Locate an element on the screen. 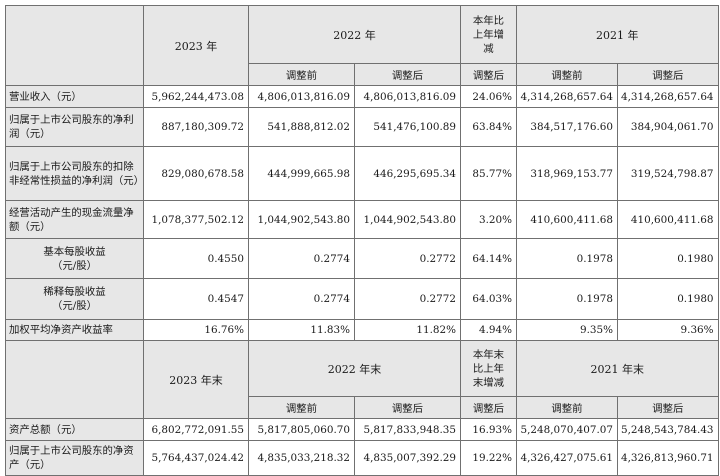 This screenshot has height=476, width=720. value-2021-after: 4,326,813,960.71 is located at coordinates (668, 458).